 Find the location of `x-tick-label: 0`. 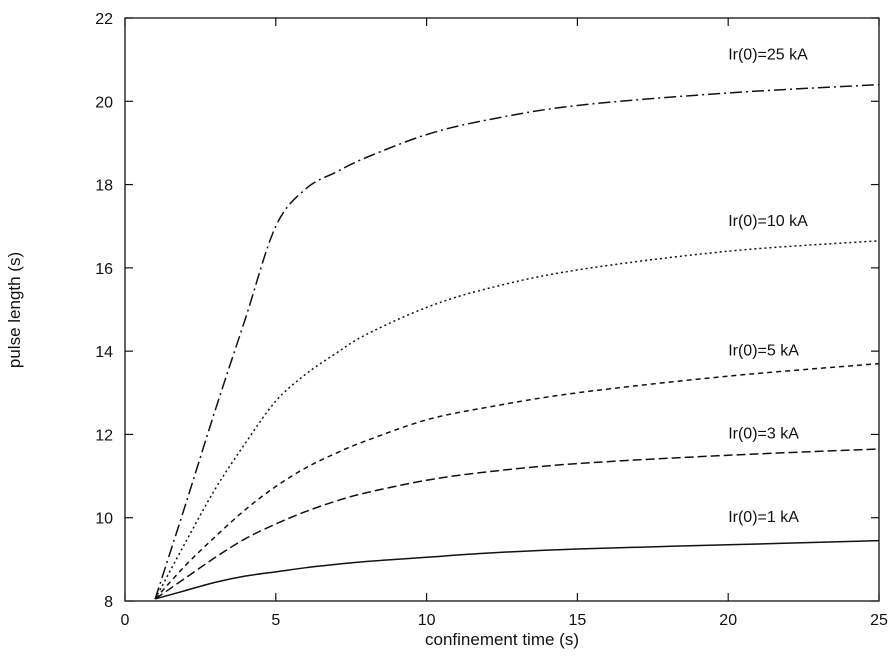

x-tick-label: 0 is located at coordinates (125, 620).